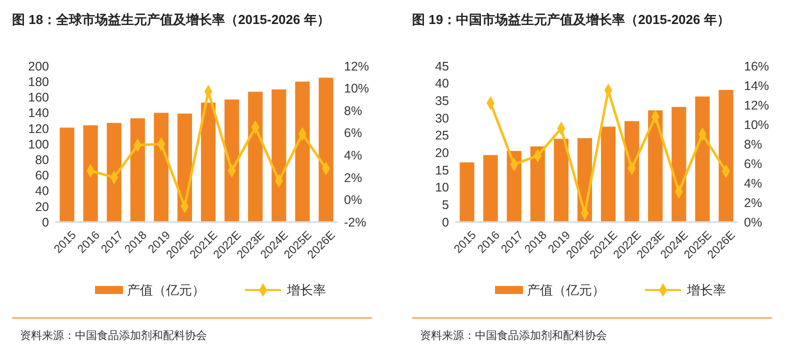  Describe the element at coordinates (39, 129) in the screenshot. I see `y-tick-label: 120` at that location.